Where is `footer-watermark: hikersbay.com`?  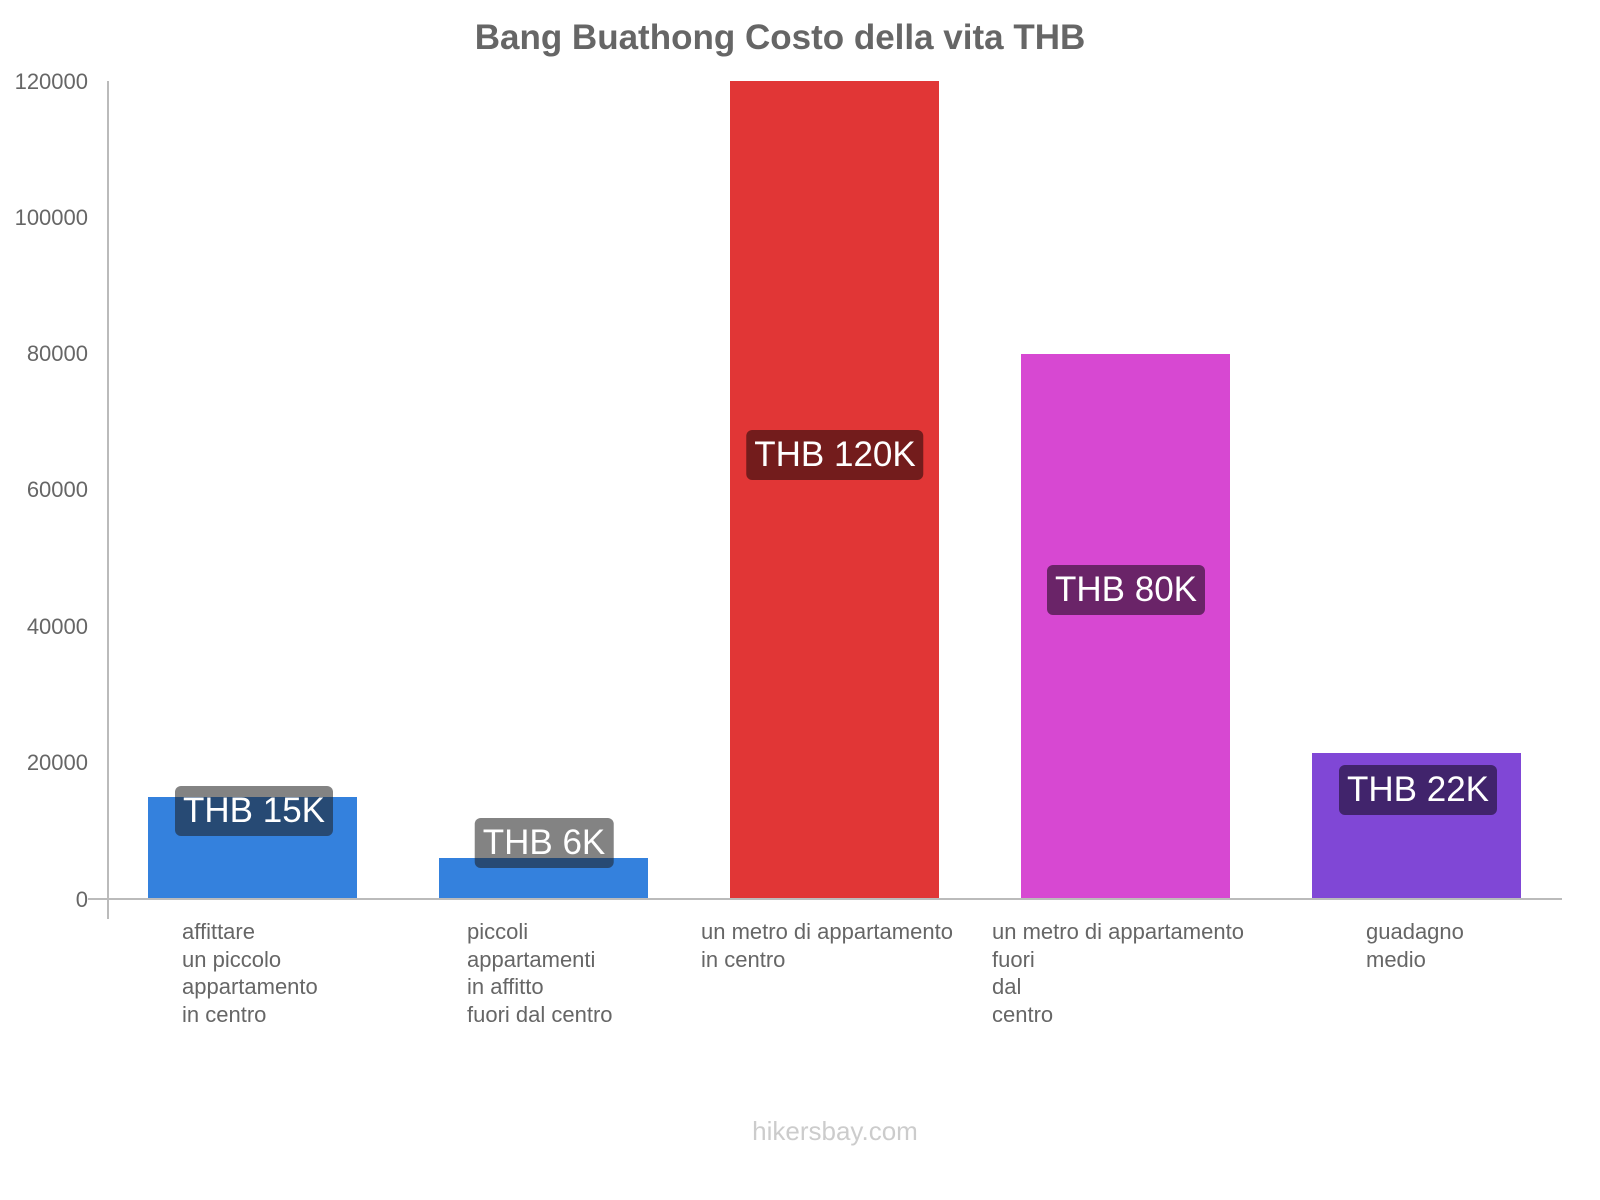 footer-watermark: hikersbay.com is located at coordinates (835, 1131).